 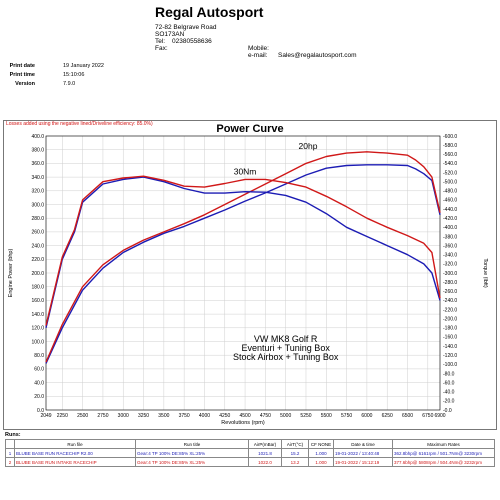 What do you see at coordinates (75, 462) in the screenshot?
I see `run-file: BLUBE BASE RUN INTAKE RACECHIP` at bounding box center [75, 462].